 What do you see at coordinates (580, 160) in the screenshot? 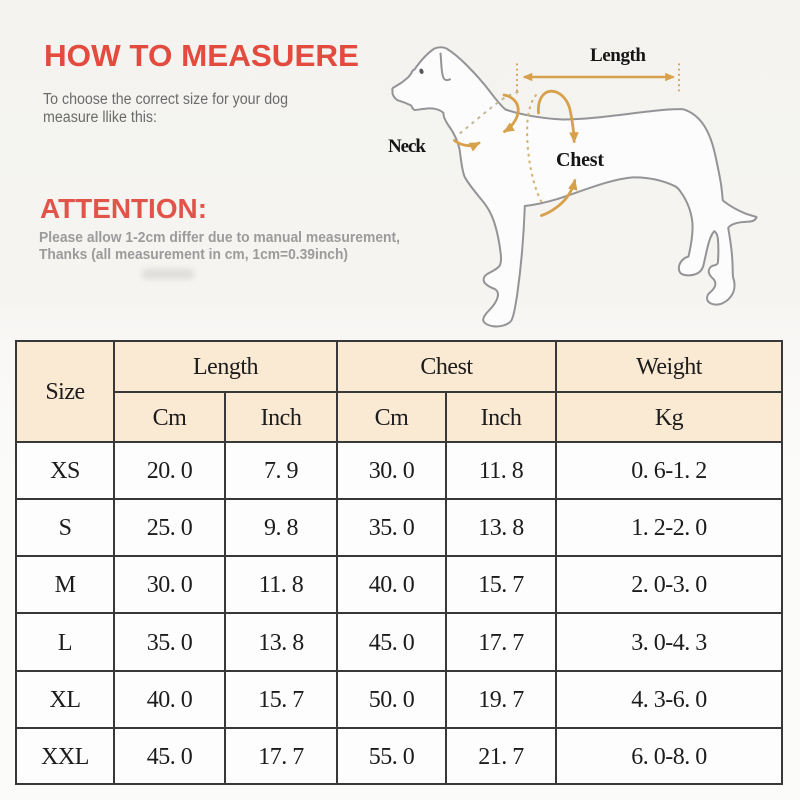
I see `svg-text: Chest` at bounding box center [580, 160].